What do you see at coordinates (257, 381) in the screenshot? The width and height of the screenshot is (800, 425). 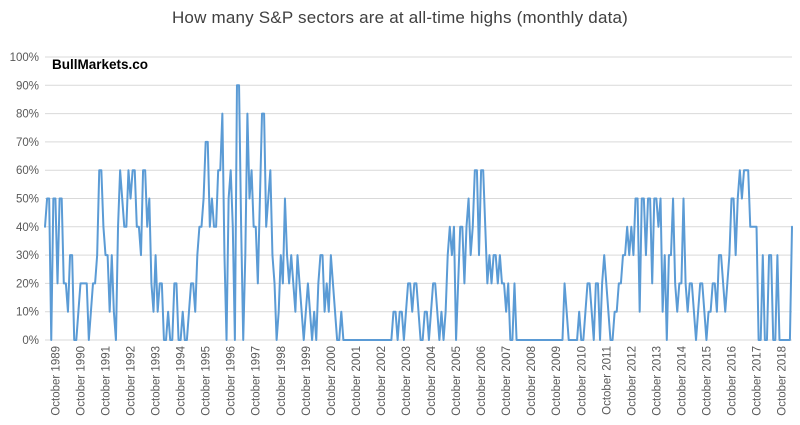 I see `x-axis-tick-label: October 1997` at bounding box center [257, 381].